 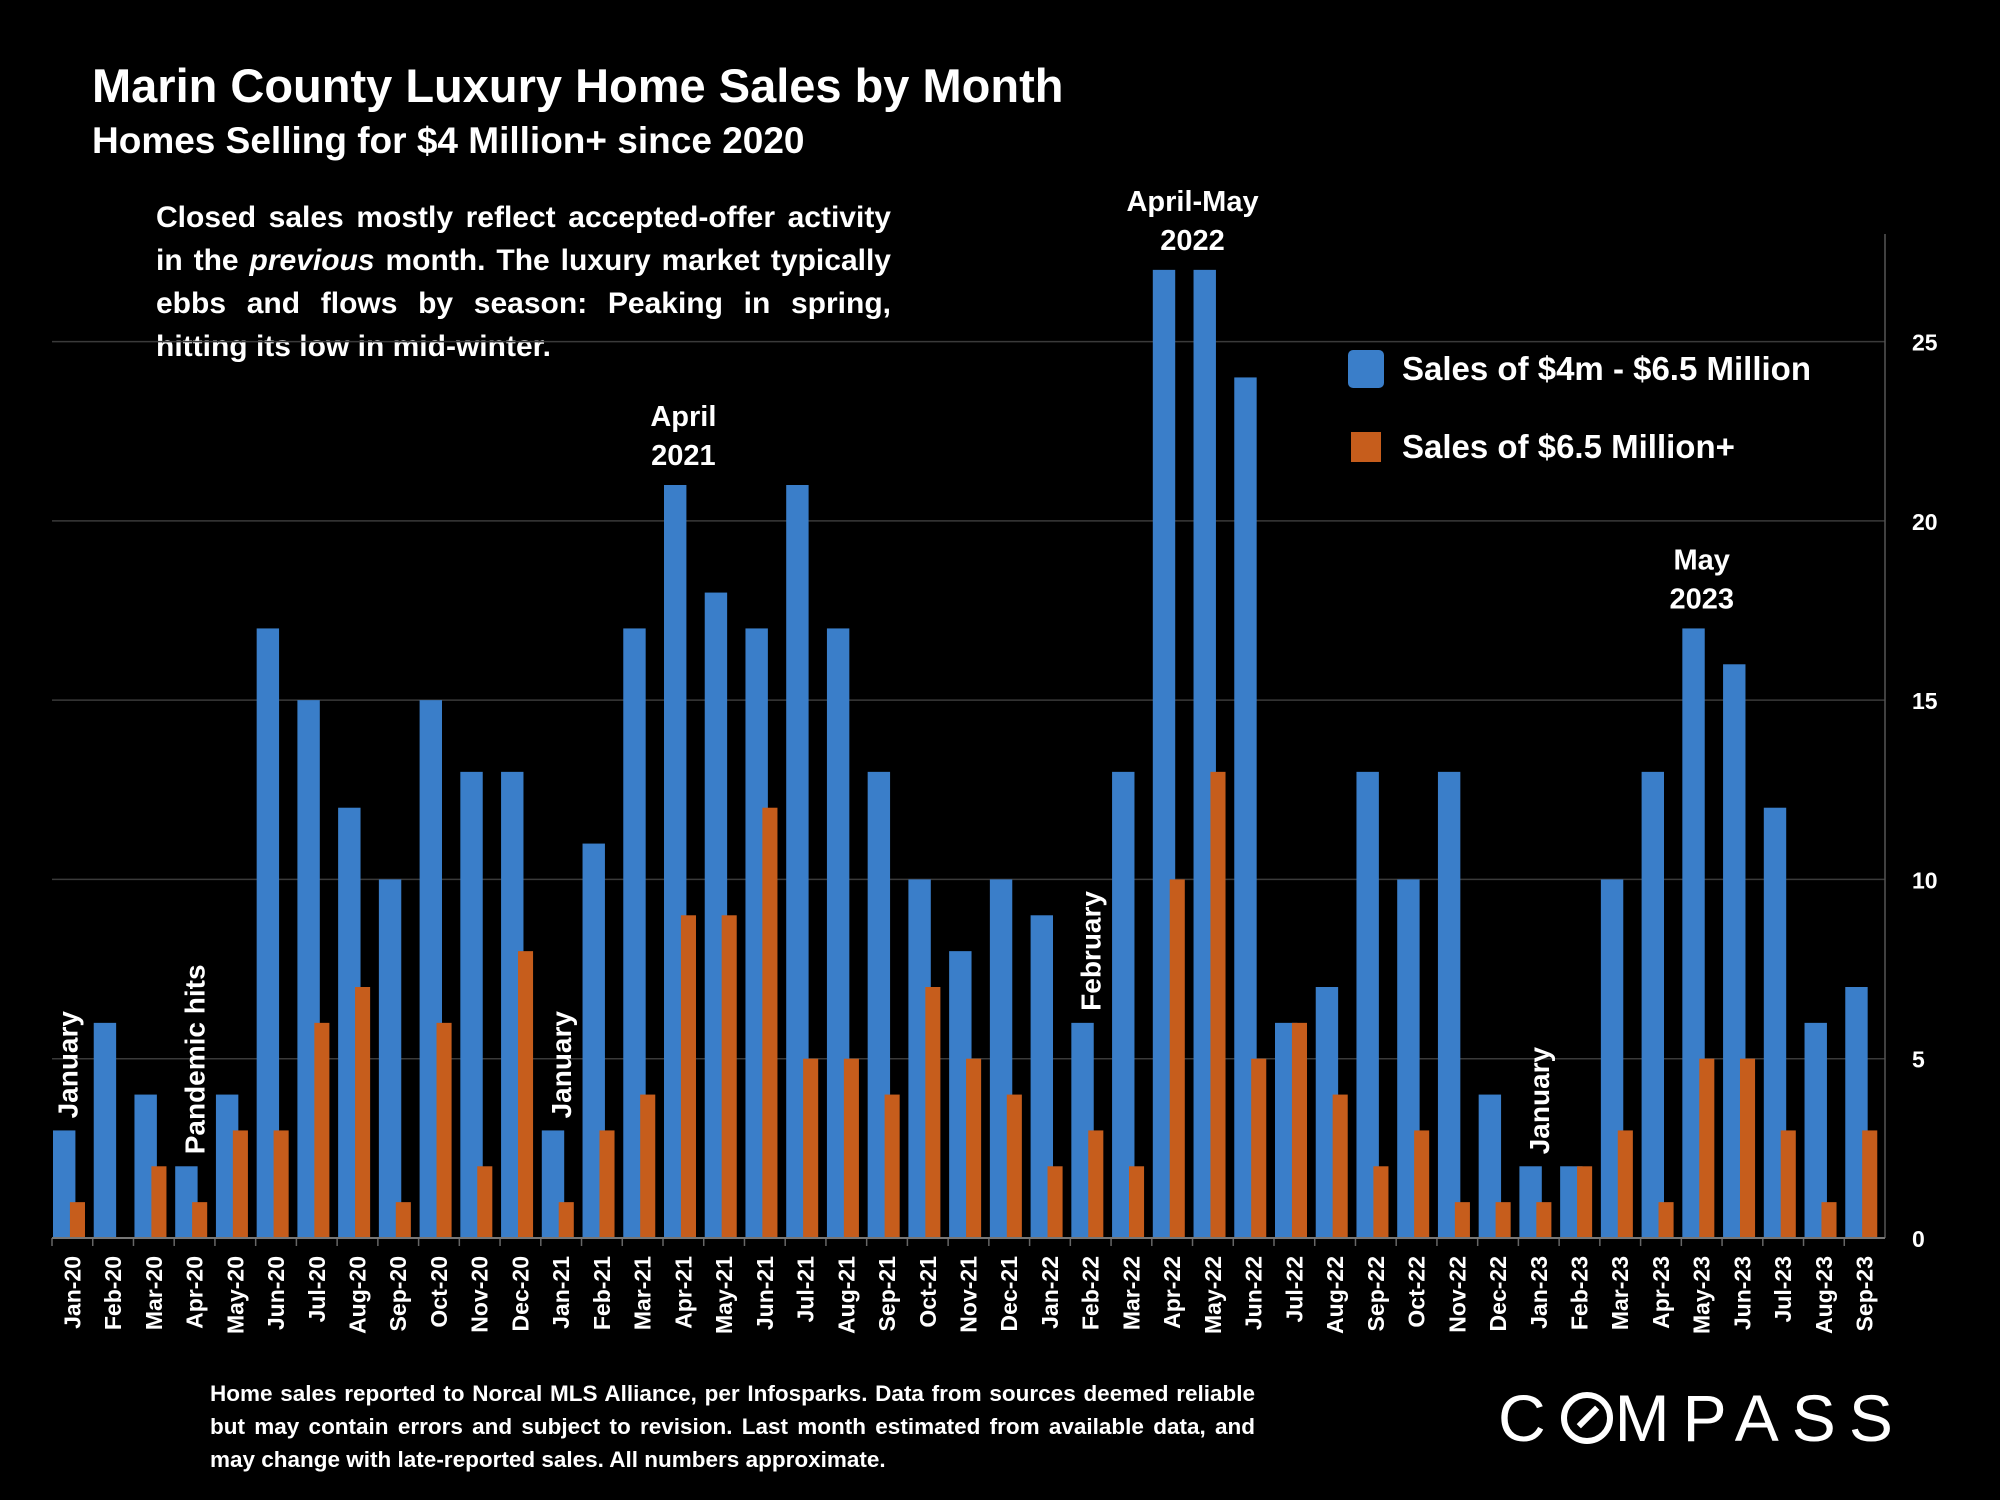 I want to click on x-tick-label: Feb-22, so click(x=1091, y=1293).